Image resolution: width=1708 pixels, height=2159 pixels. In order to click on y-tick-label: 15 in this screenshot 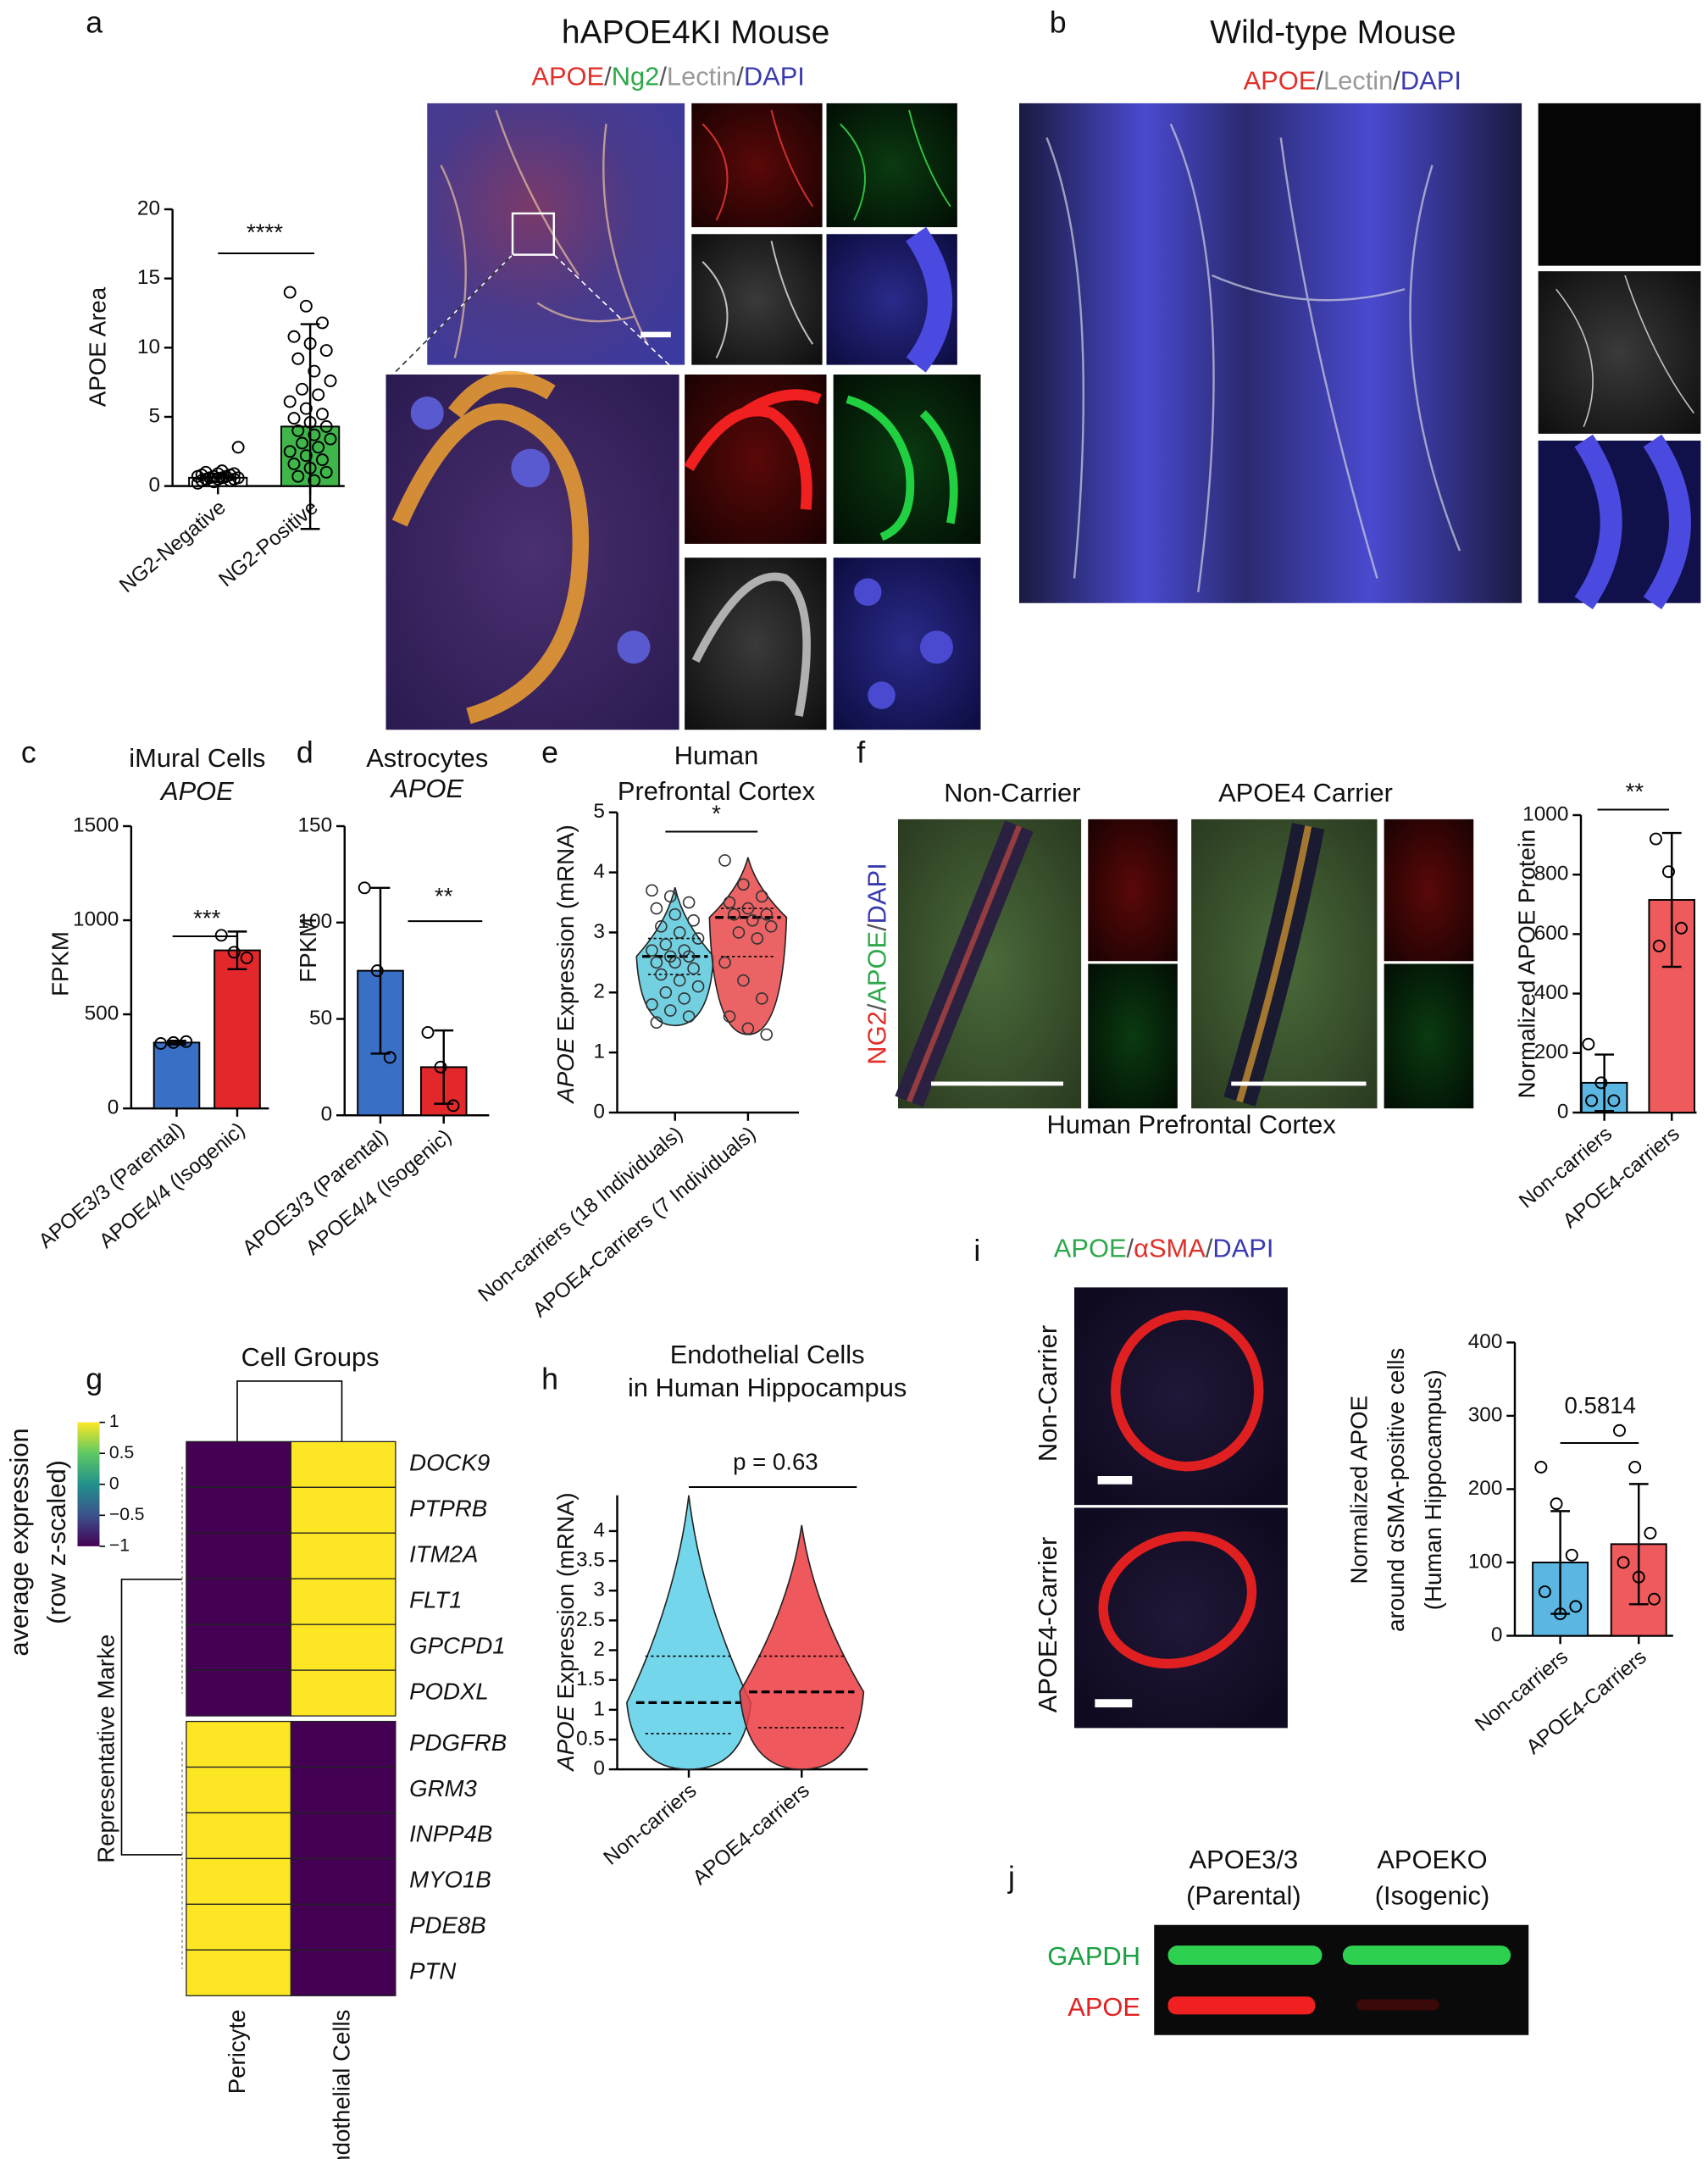, I will do `click(148, 277)`.